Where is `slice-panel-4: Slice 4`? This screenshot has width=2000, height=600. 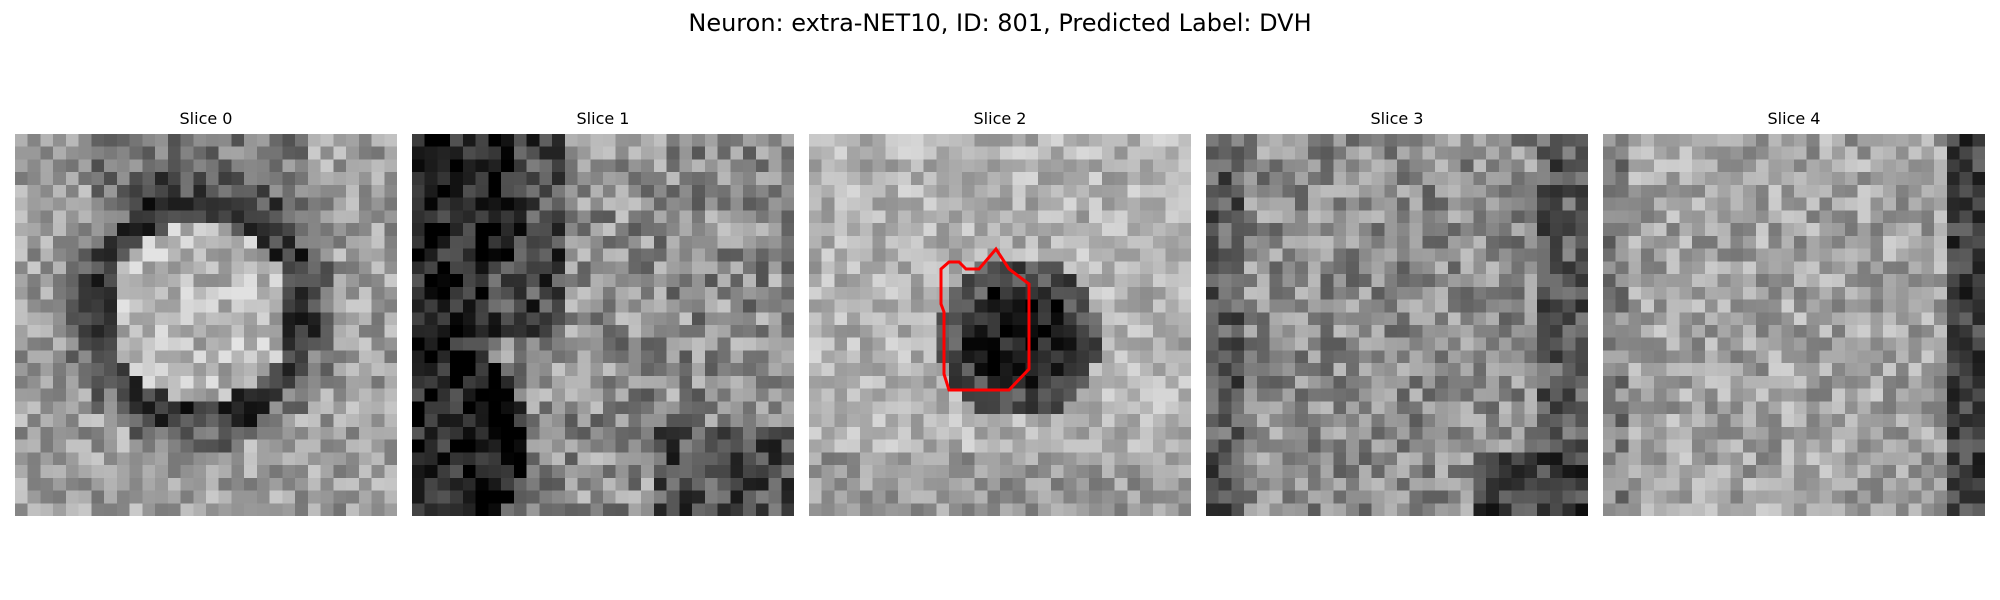 slice-panel-4: Slice 4 is located at coordinates (1794, 312).